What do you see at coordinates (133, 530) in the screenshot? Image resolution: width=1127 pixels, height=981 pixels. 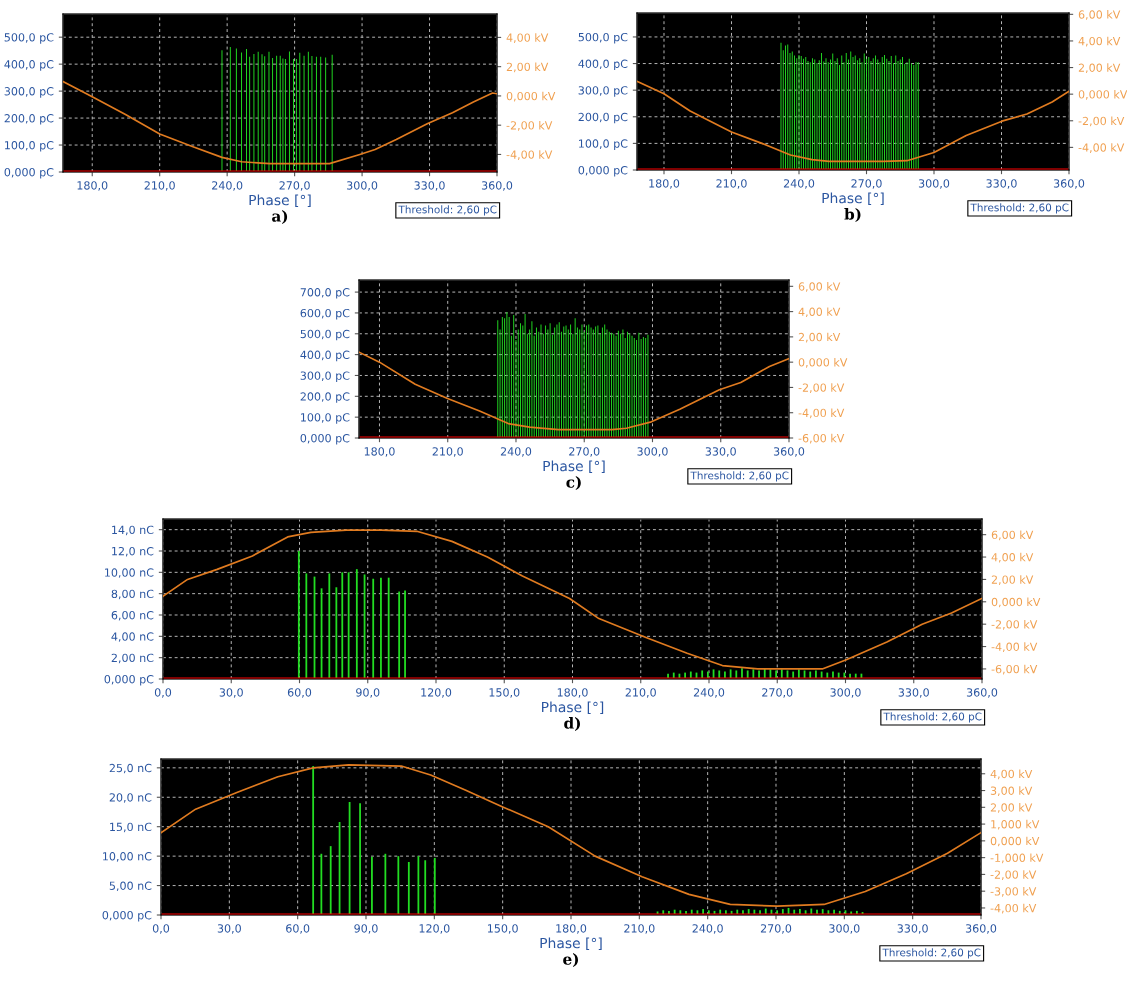 I see `y-tick-label: 14,0 nC` at bounding box center [133, 530].